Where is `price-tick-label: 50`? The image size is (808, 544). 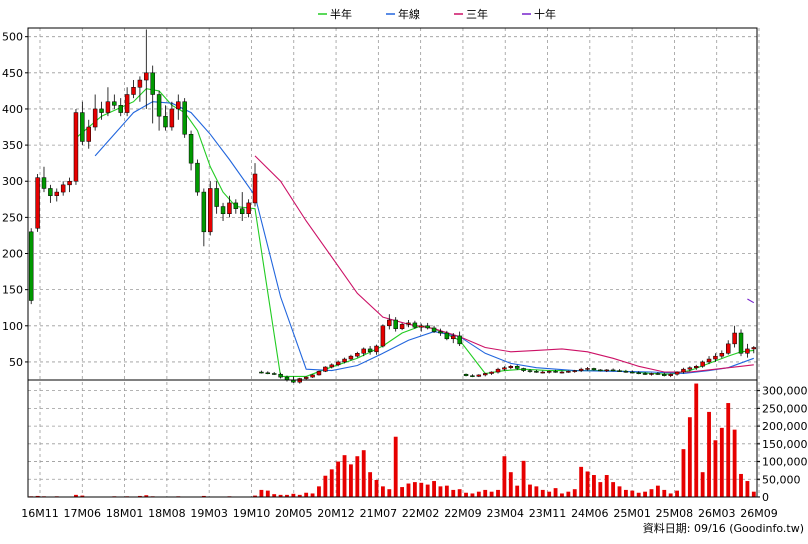
price-tick-label: 50 is located at coordinates (16, 362).